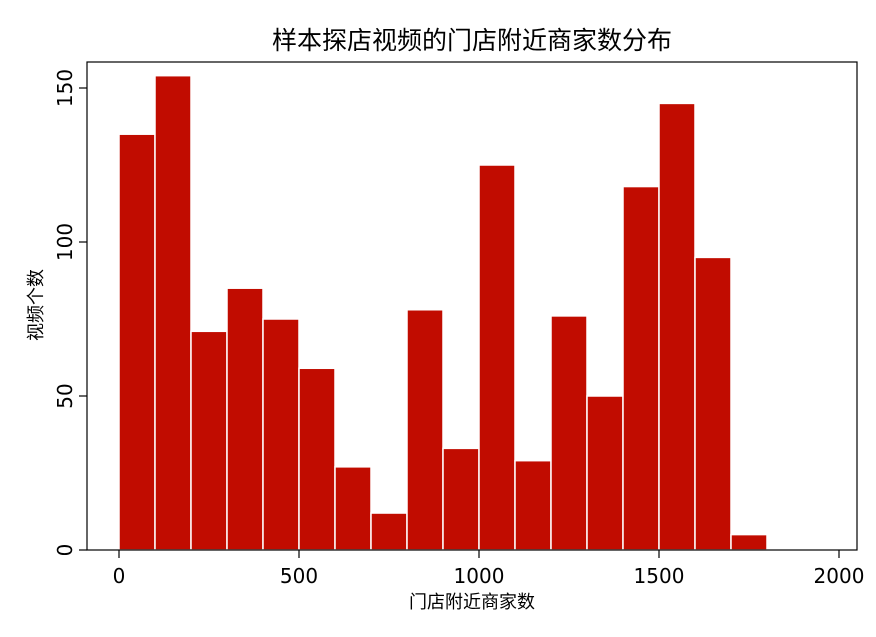 The height and width of the screenshot is (637, 876). Describe the element at coordinates (472, 40) in the screenshot. I see `chart-title: 样本探店视频的门店附近商家数分布` at that location.